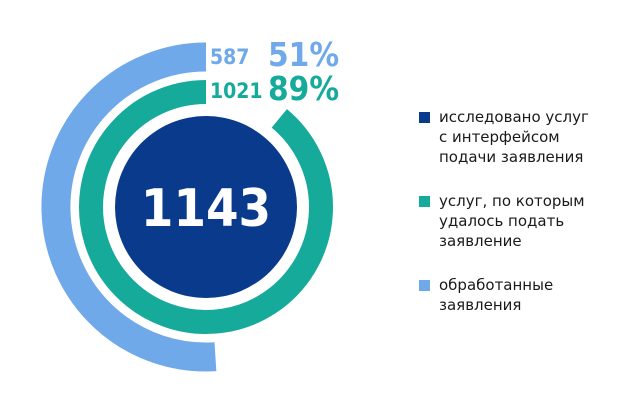  Describe the element at coordinates (496, 295) in the screenshot. I see `legend-label: обработанные заявления` at that location.